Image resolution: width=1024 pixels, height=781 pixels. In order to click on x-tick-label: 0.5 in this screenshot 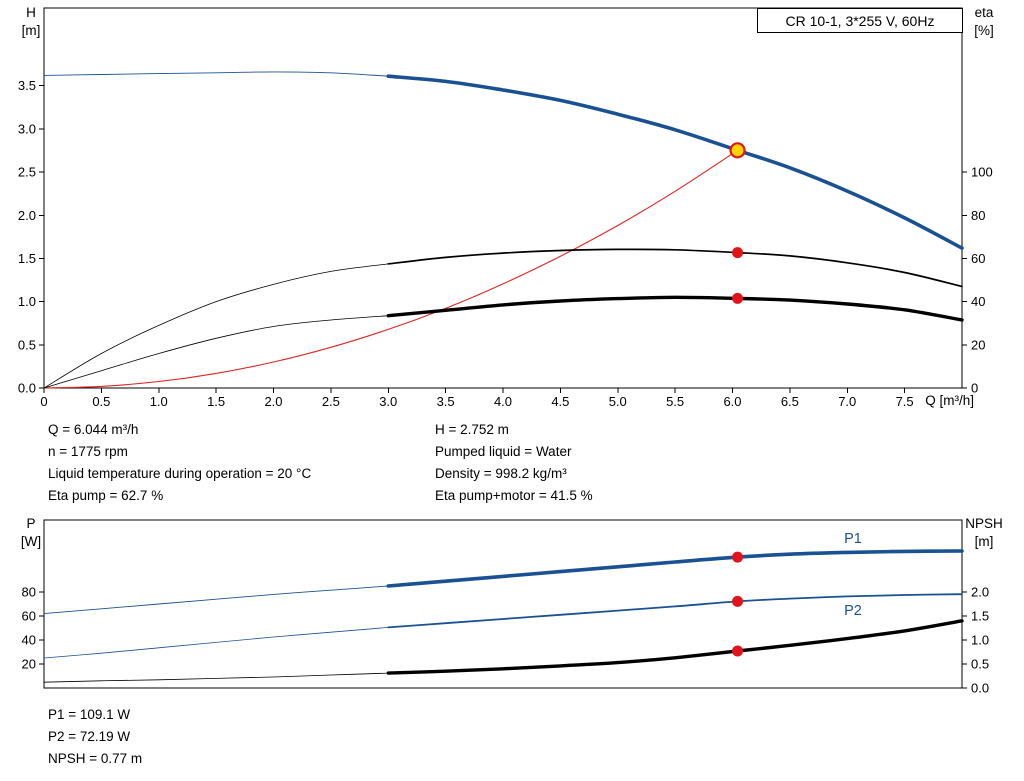, I will do `click(101, 401)`.